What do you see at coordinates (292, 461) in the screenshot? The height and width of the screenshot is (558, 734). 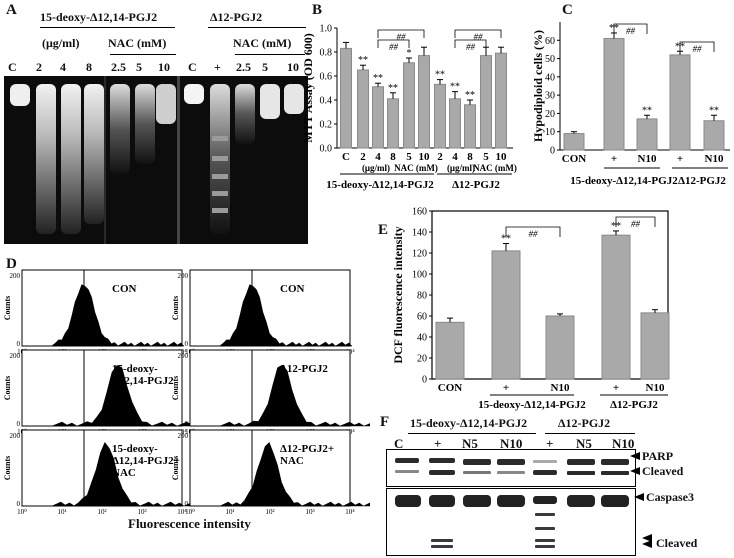 I see `histogram-label: NAC` at bounding box center [292, 461].